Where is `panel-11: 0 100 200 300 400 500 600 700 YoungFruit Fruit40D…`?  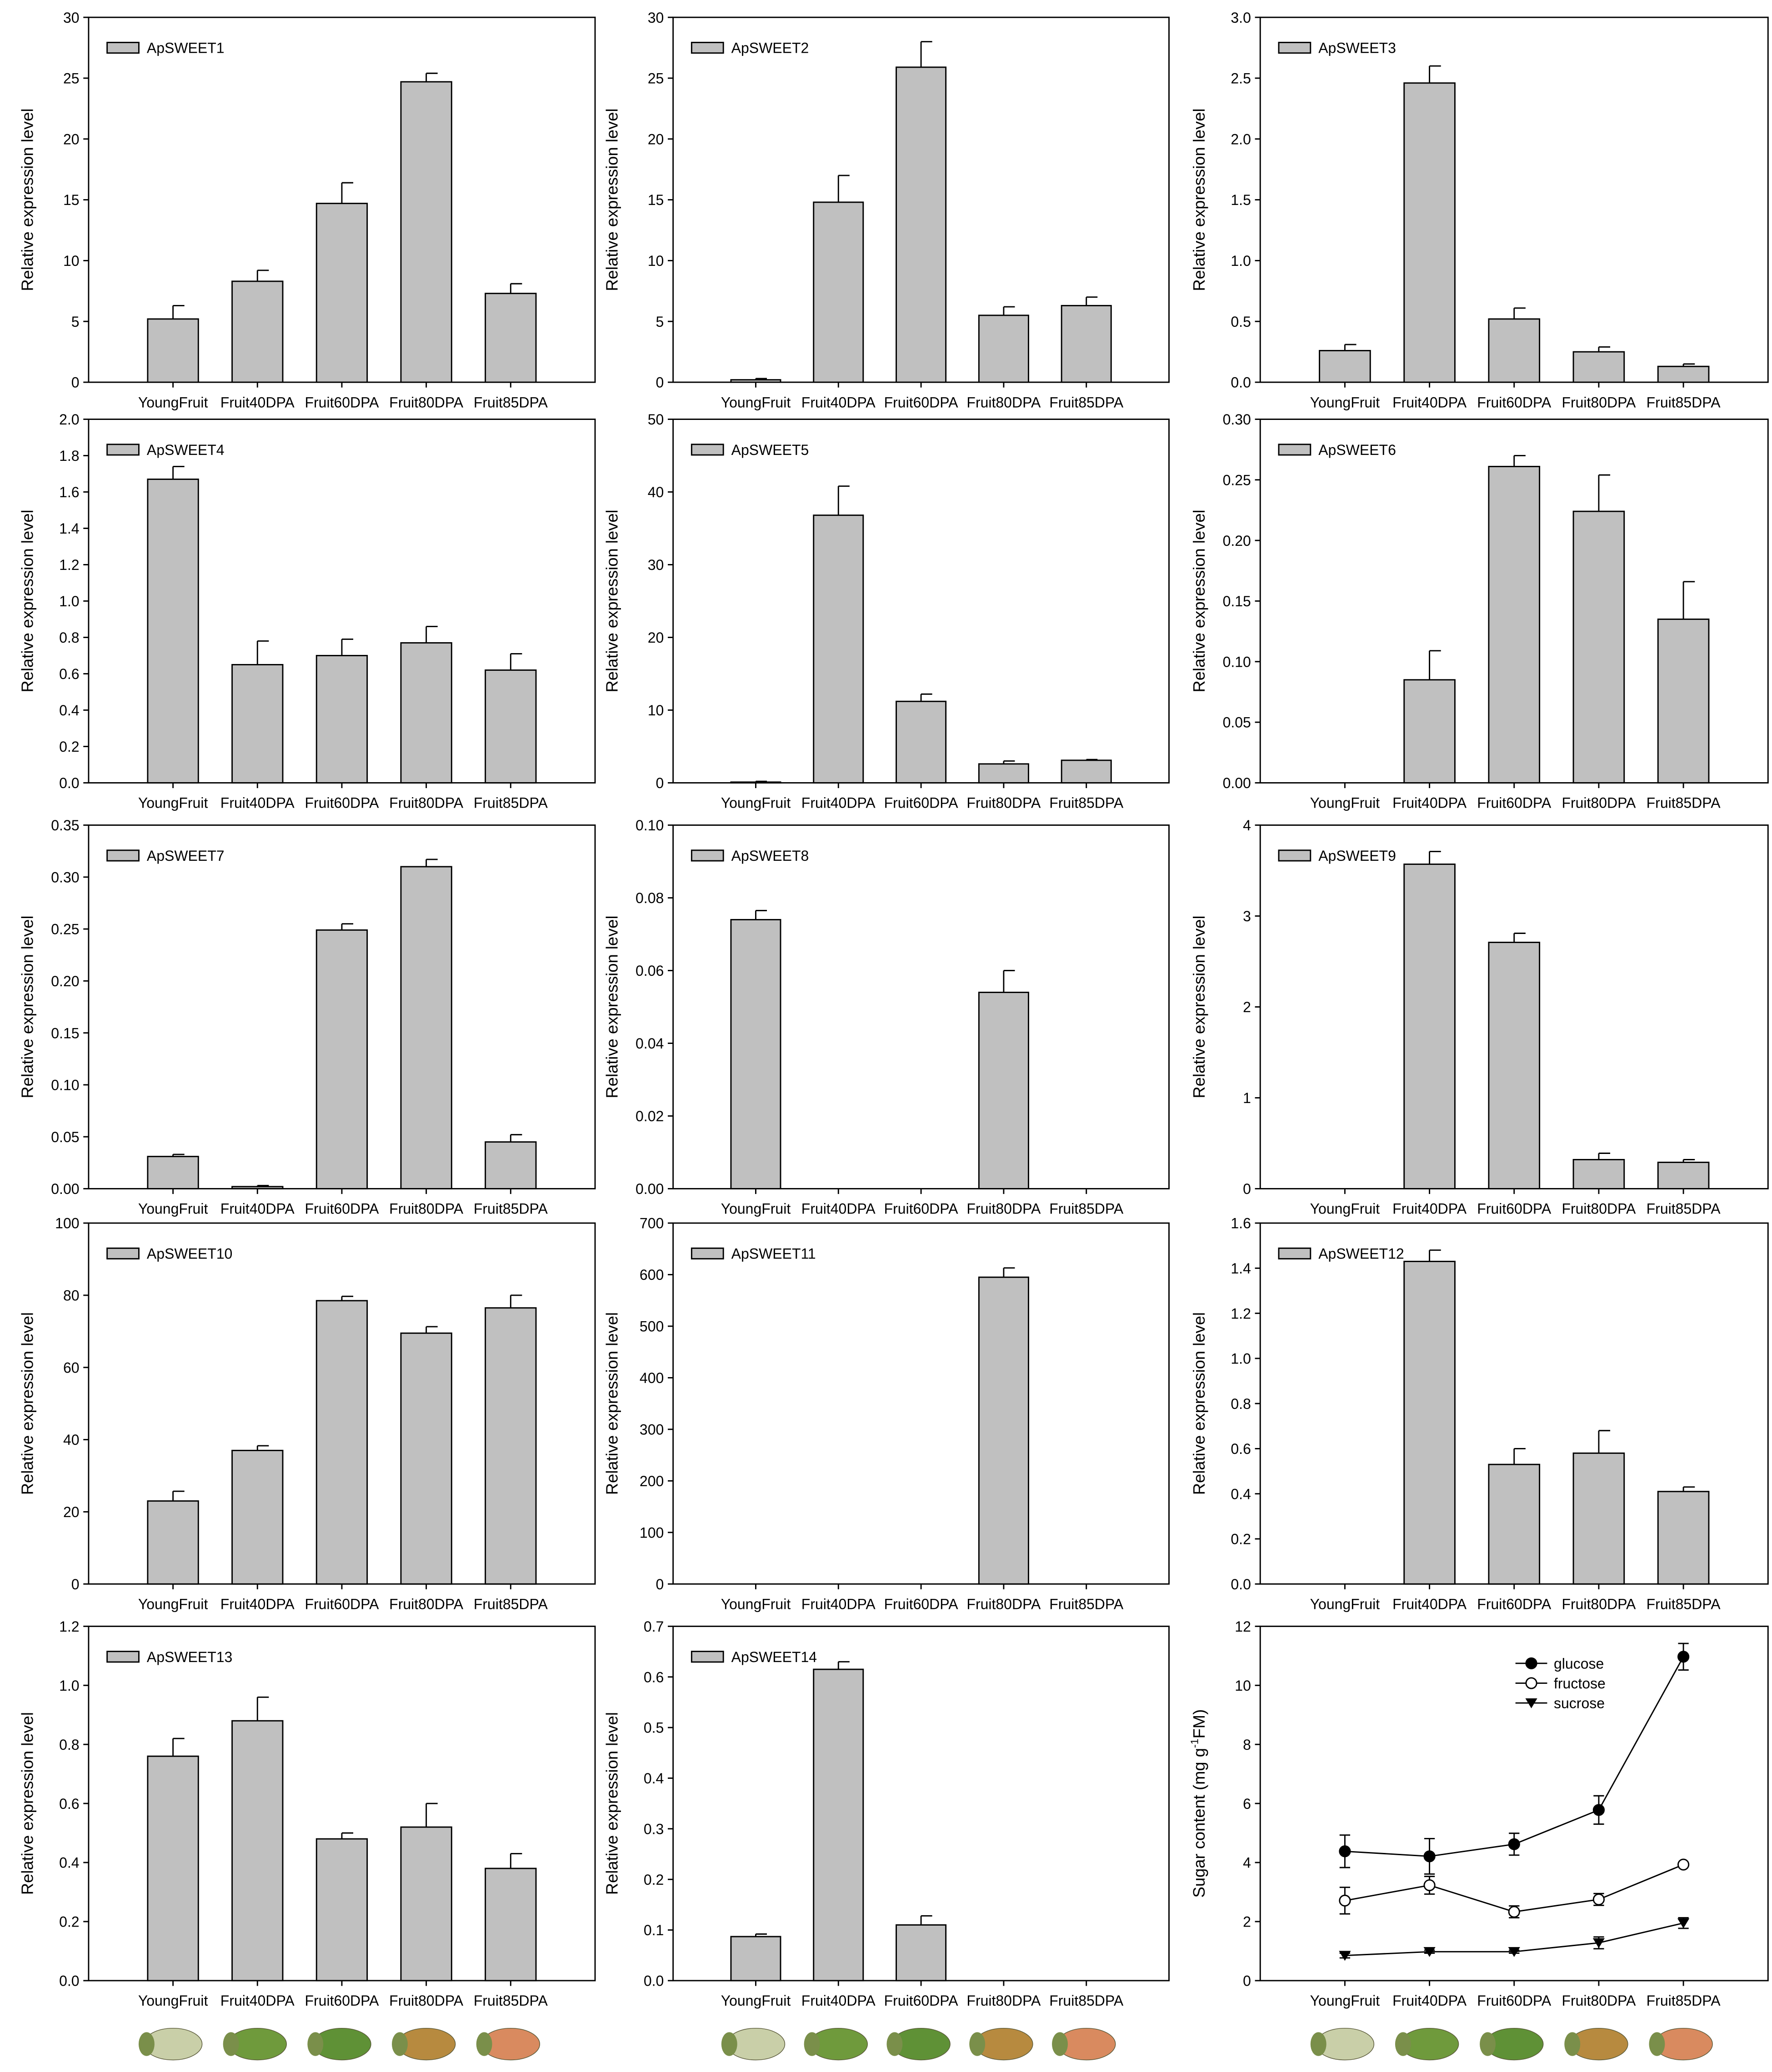
panel-11: 0 100 200 300 400 500 600 700 YoungFruit Fruit40D… is located at coordinates (886, 1414).